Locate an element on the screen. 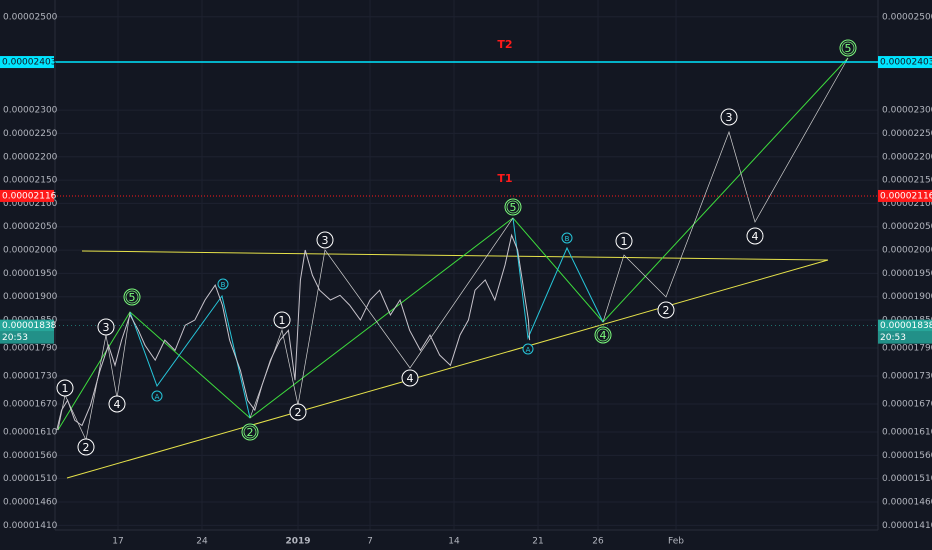 Image resolution: width=932 pixels, height=550 pixels. x-tick-label: 17 is located at coordinates (117, 542).